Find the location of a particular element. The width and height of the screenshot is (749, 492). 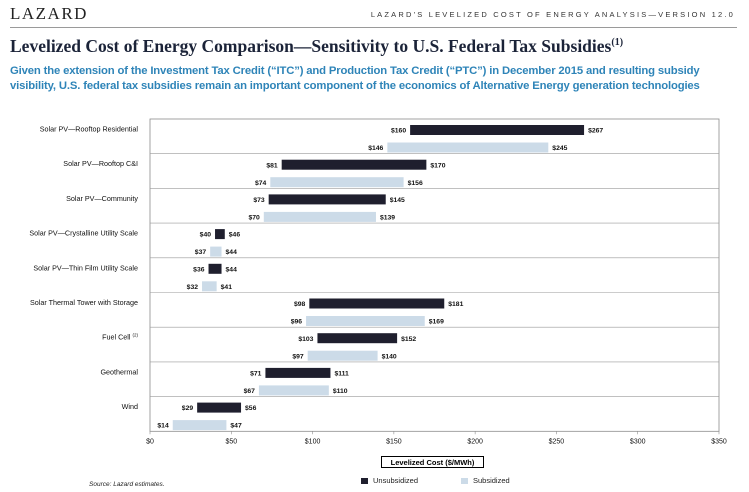

legend-item-unsubsidized: Unsubsidized is located at coordinates (389, 480).